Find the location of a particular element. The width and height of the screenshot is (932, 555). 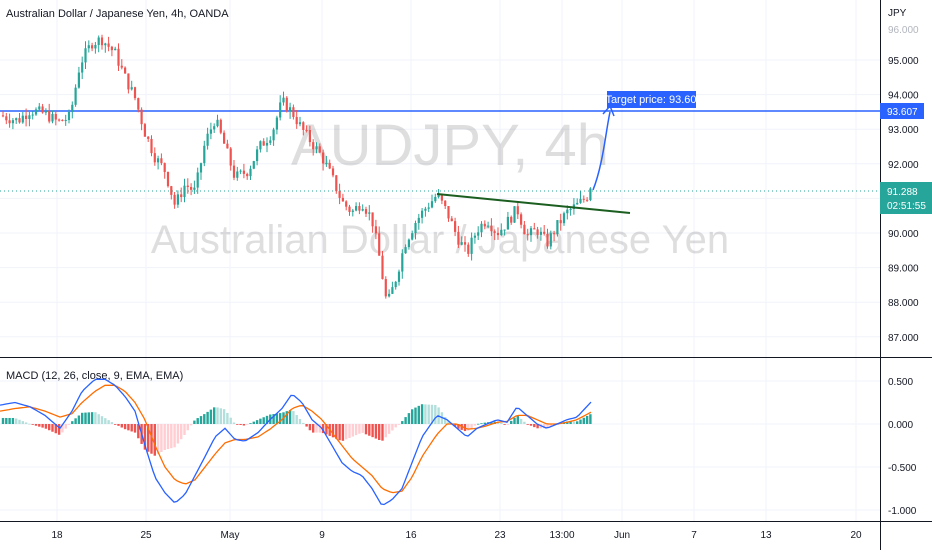

time-label: 23 is located at coordinates (500, 535).